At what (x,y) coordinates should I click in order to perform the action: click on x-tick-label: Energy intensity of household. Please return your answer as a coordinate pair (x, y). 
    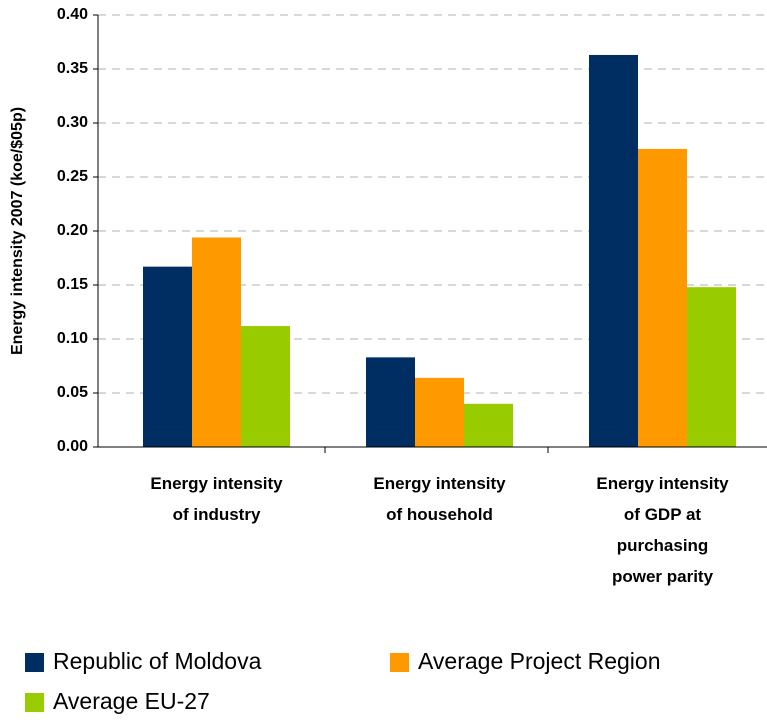
    Looking at the image, I should click on (439, 499).